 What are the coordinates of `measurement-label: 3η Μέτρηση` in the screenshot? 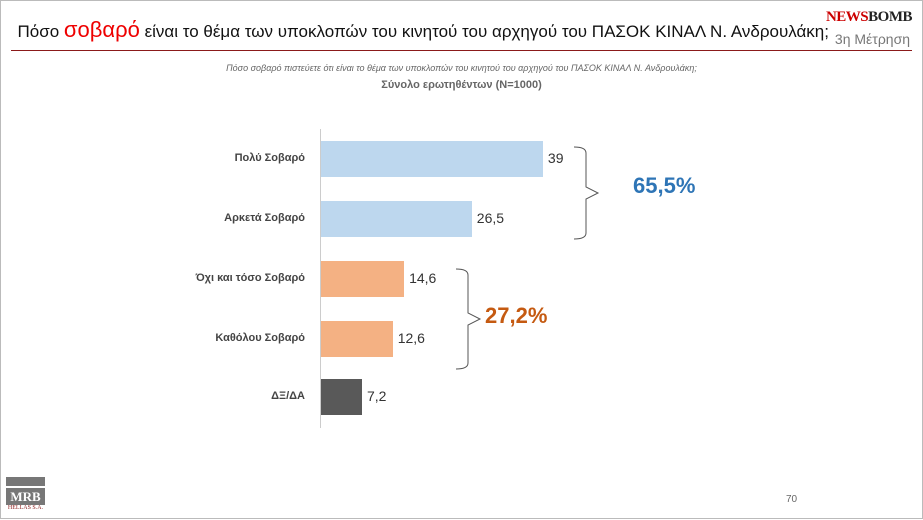 It's located at (872, 39).